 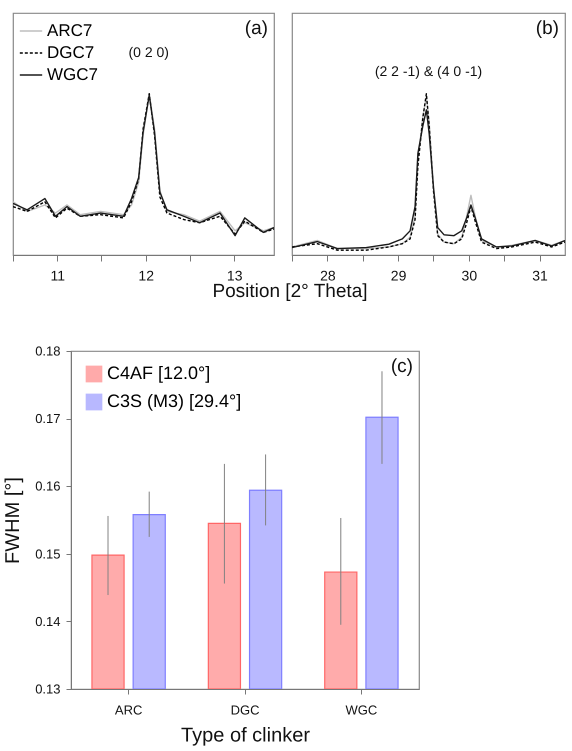 What do you see at coordinates (47, 554) in the screenshot?
I see `y-tick-label: 0.15` at bounding box center [47, 554].